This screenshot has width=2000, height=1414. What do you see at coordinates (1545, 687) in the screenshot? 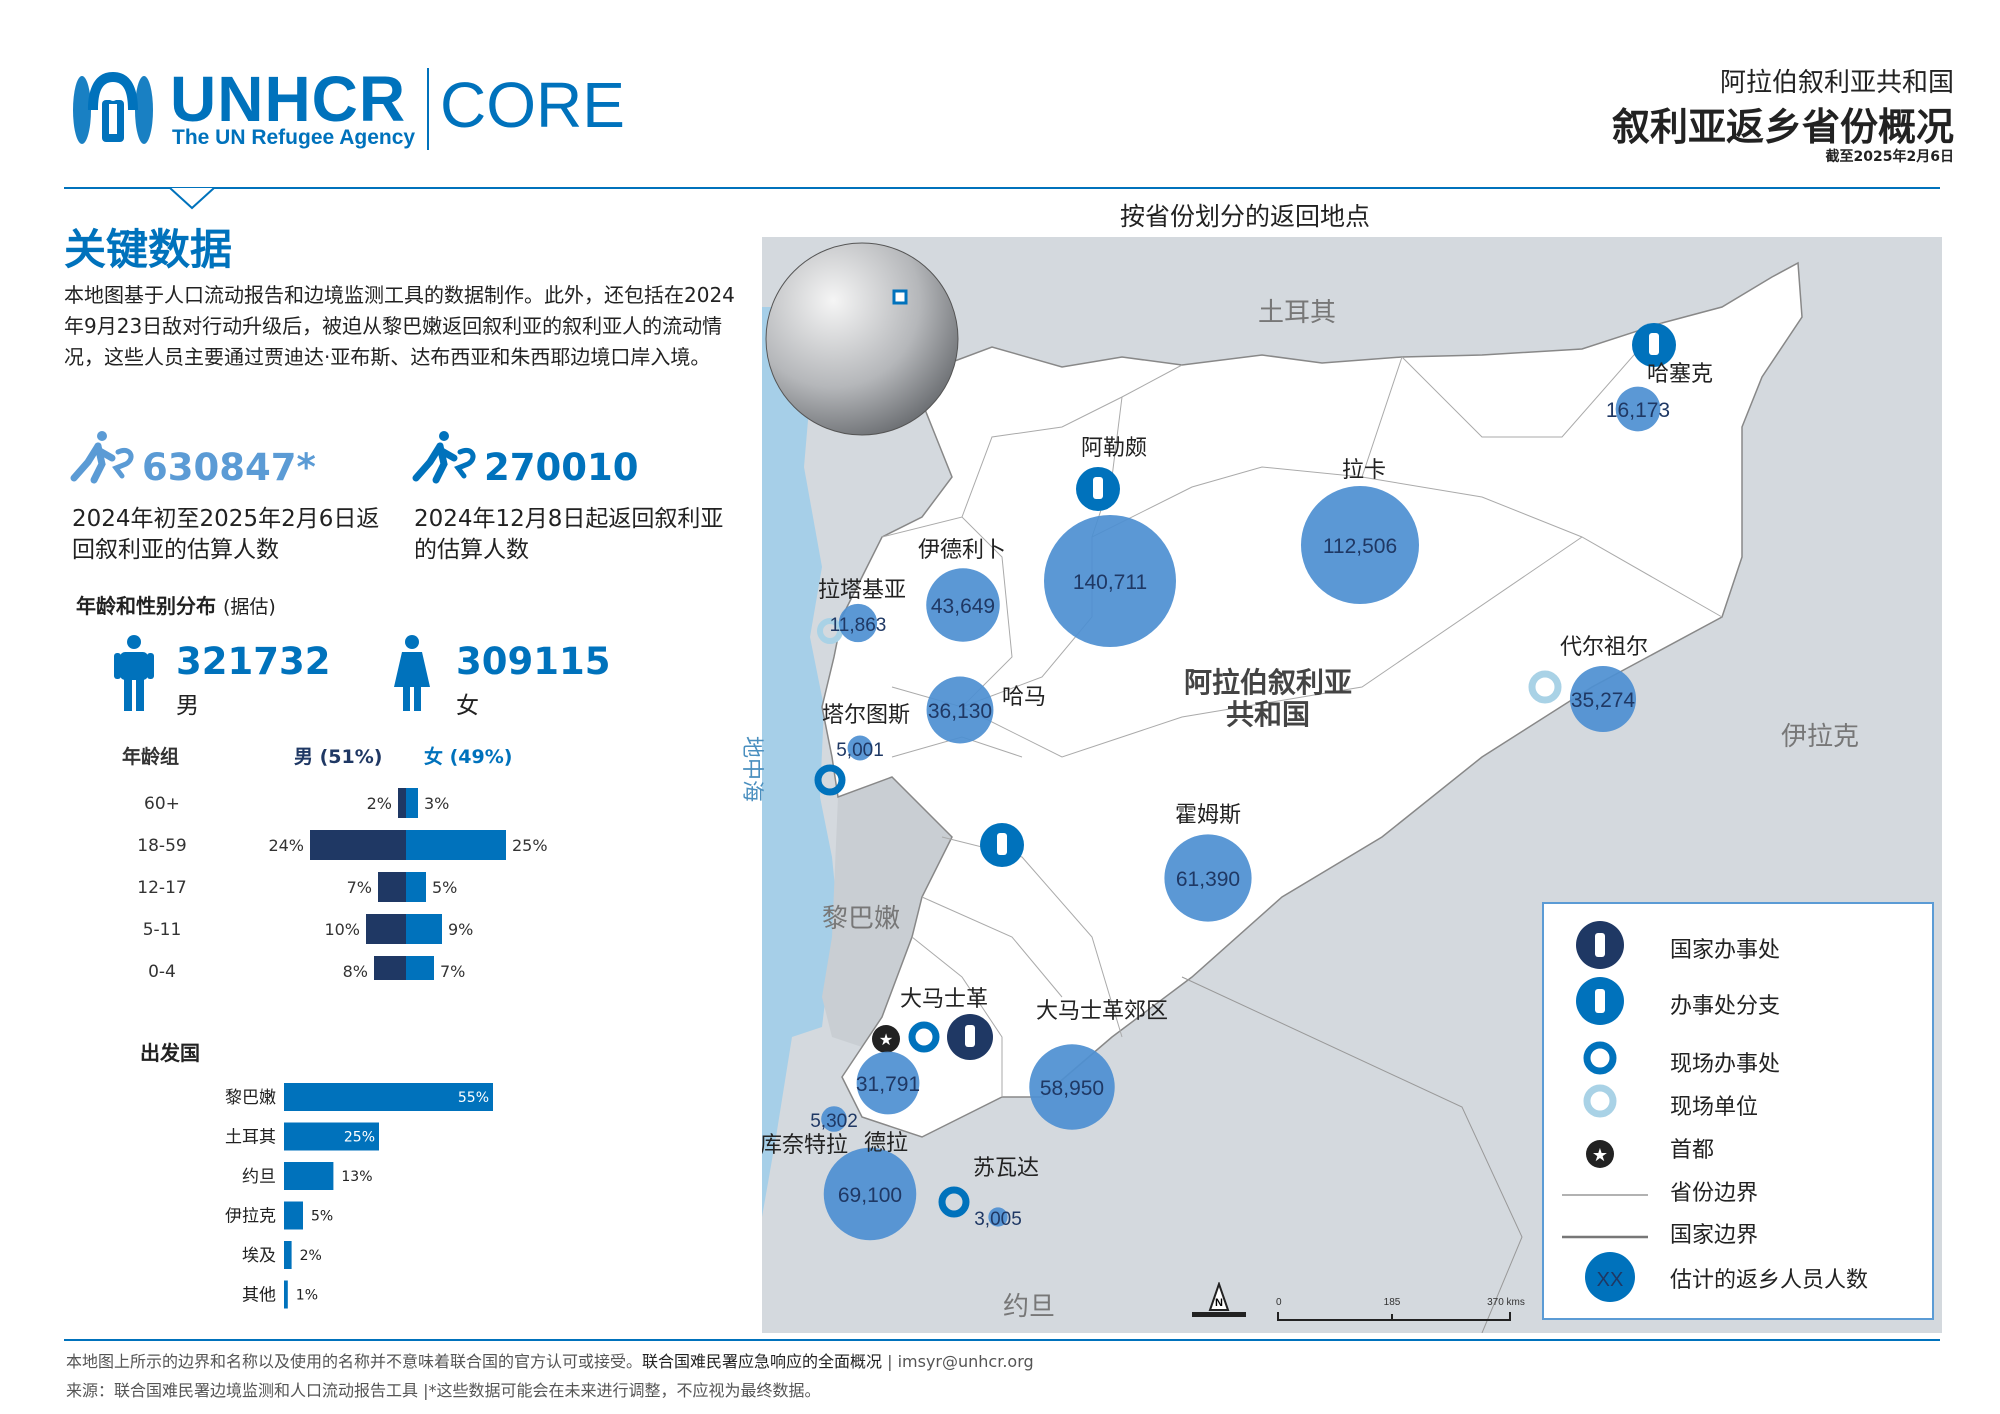
I see `field-unit-deir-icon` at bounding box center [1545, 687].